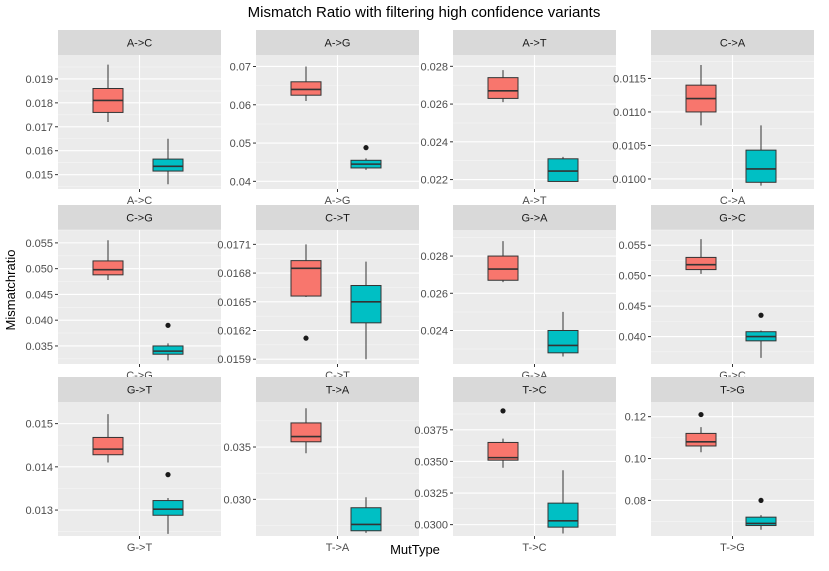  I want to click on facet-strip-label: T->G, so click(732, 391).